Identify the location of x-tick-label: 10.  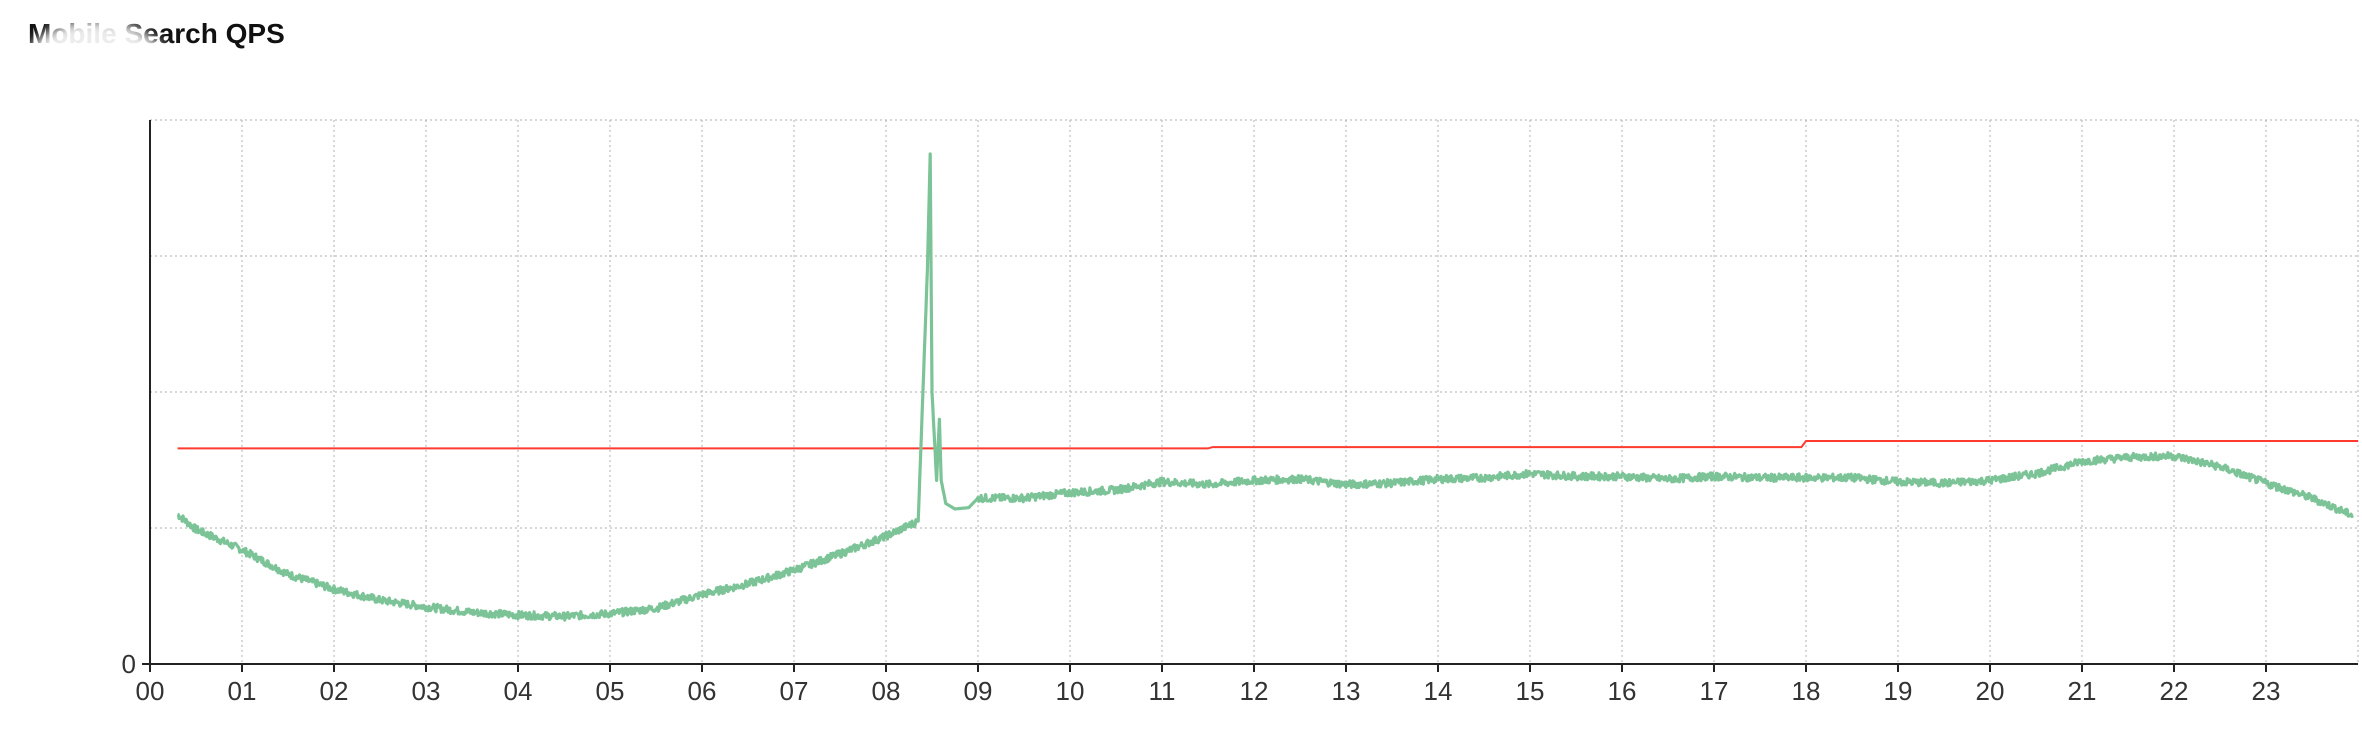
(1070, 691).